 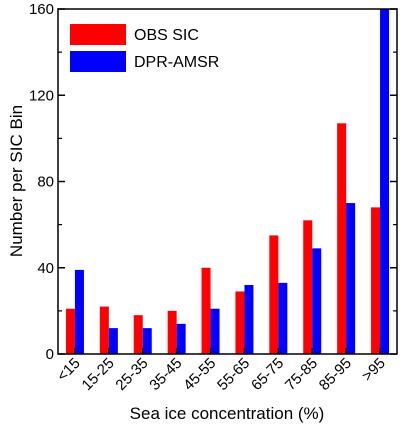 I want to click on y-tick-label: 40, so click(x=45, y=268).